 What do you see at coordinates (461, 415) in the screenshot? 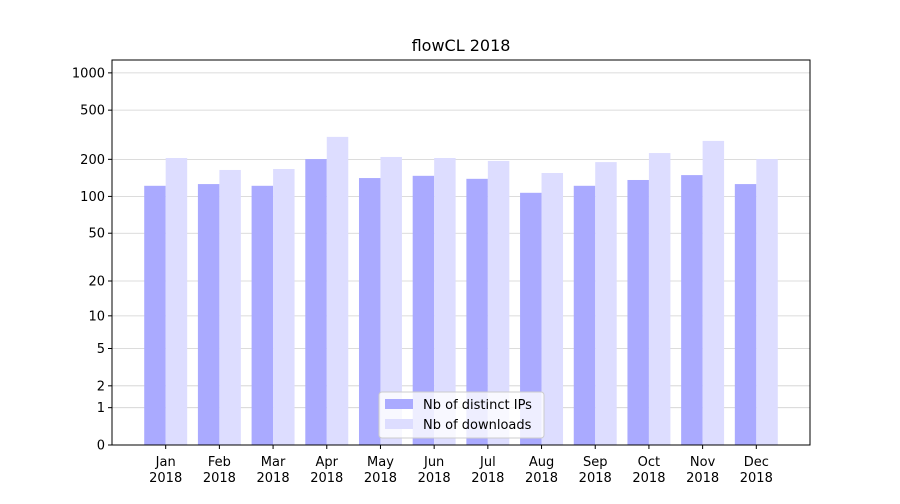
I see `legend-box` at bounding box center [461, 415].